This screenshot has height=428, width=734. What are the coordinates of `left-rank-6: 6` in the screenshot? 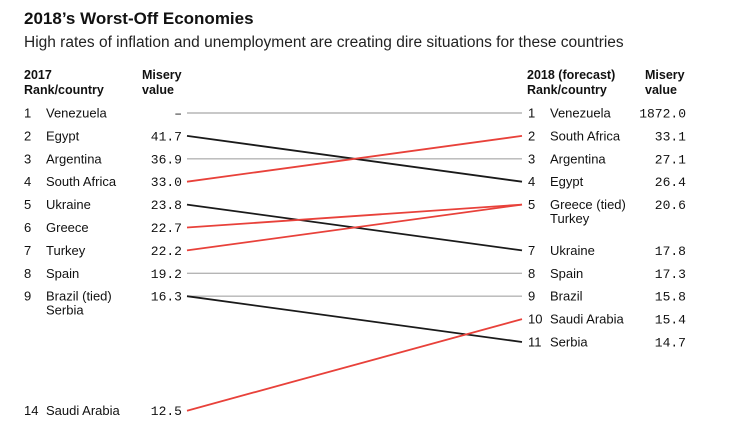 It's located at (27, 227).